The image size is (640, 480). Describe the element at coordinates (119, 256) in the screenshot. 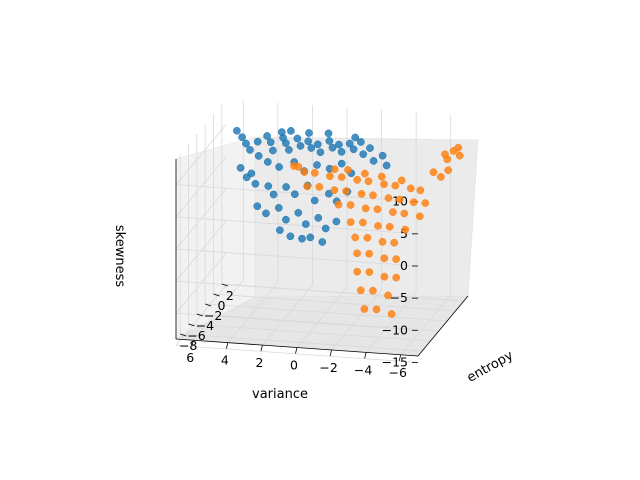

I see `z-axis-title: skewness` at that location.